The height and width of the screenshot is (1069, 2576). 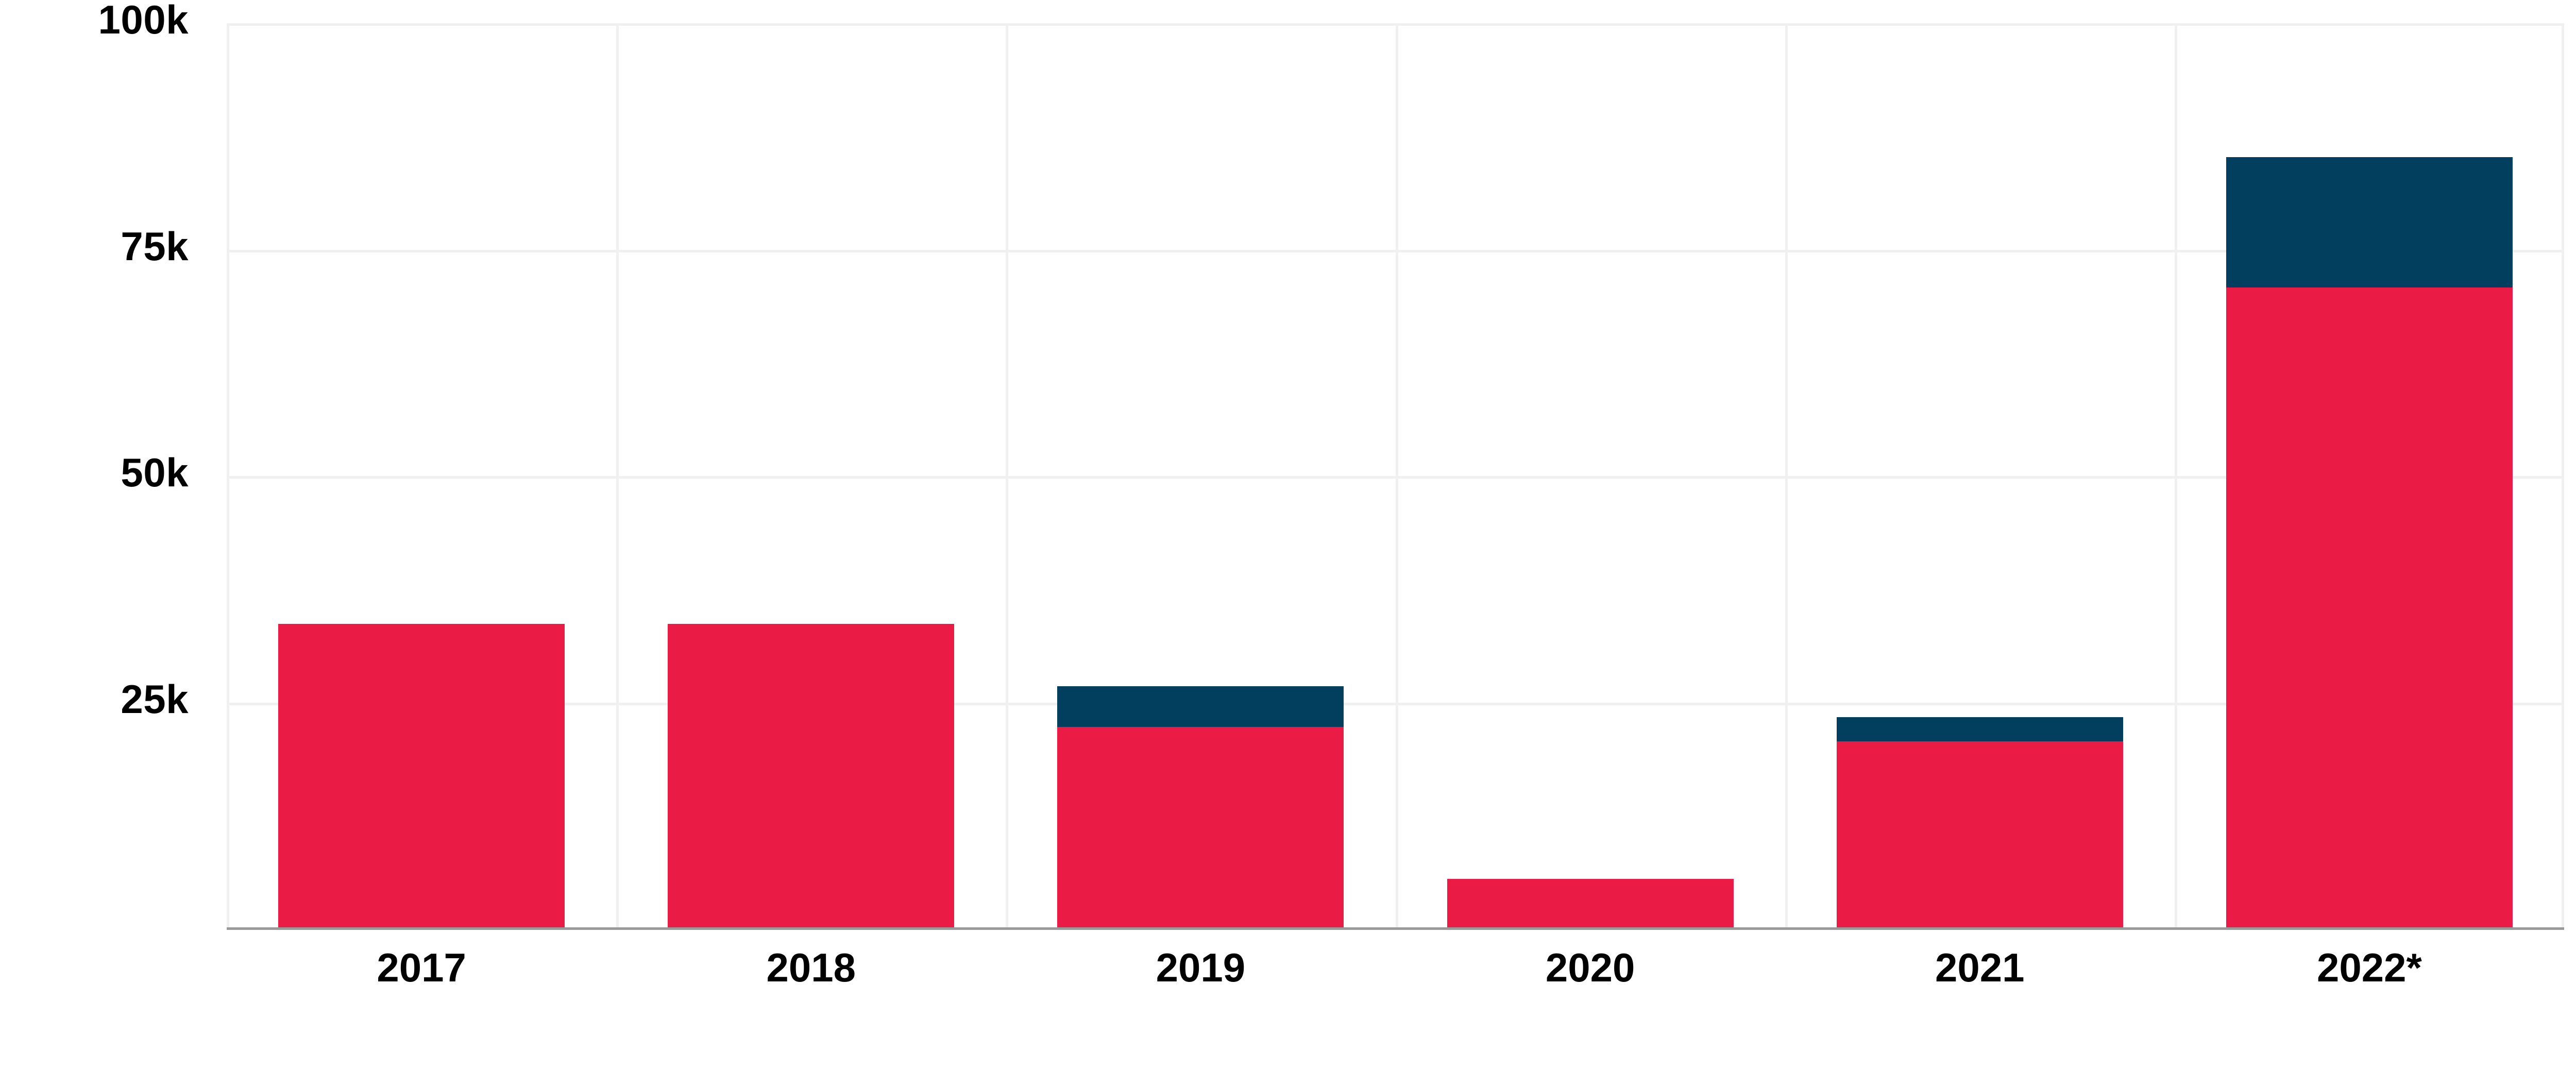 I want to click on x-tick-label-2021: 2021, so click(x=1980, y=967).